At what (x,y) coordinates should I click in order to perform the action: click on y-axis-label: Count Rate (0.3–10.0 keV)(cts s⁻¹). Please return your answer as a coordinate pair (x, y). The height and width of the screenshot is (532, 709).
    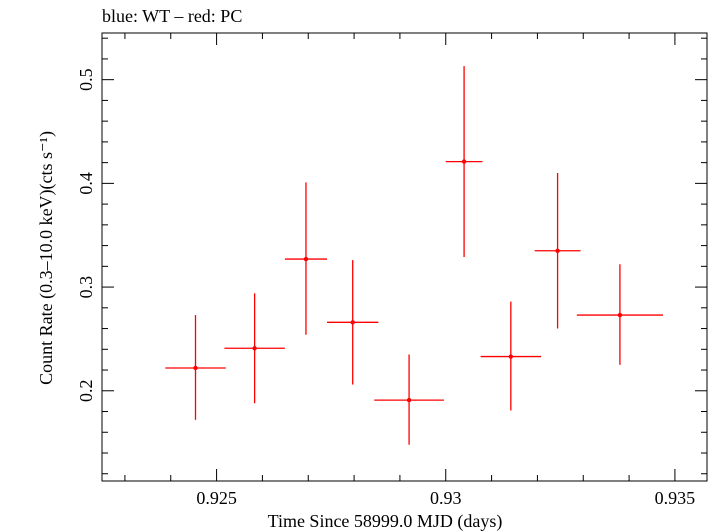
    Looking at the image, I should click on (46, 258).